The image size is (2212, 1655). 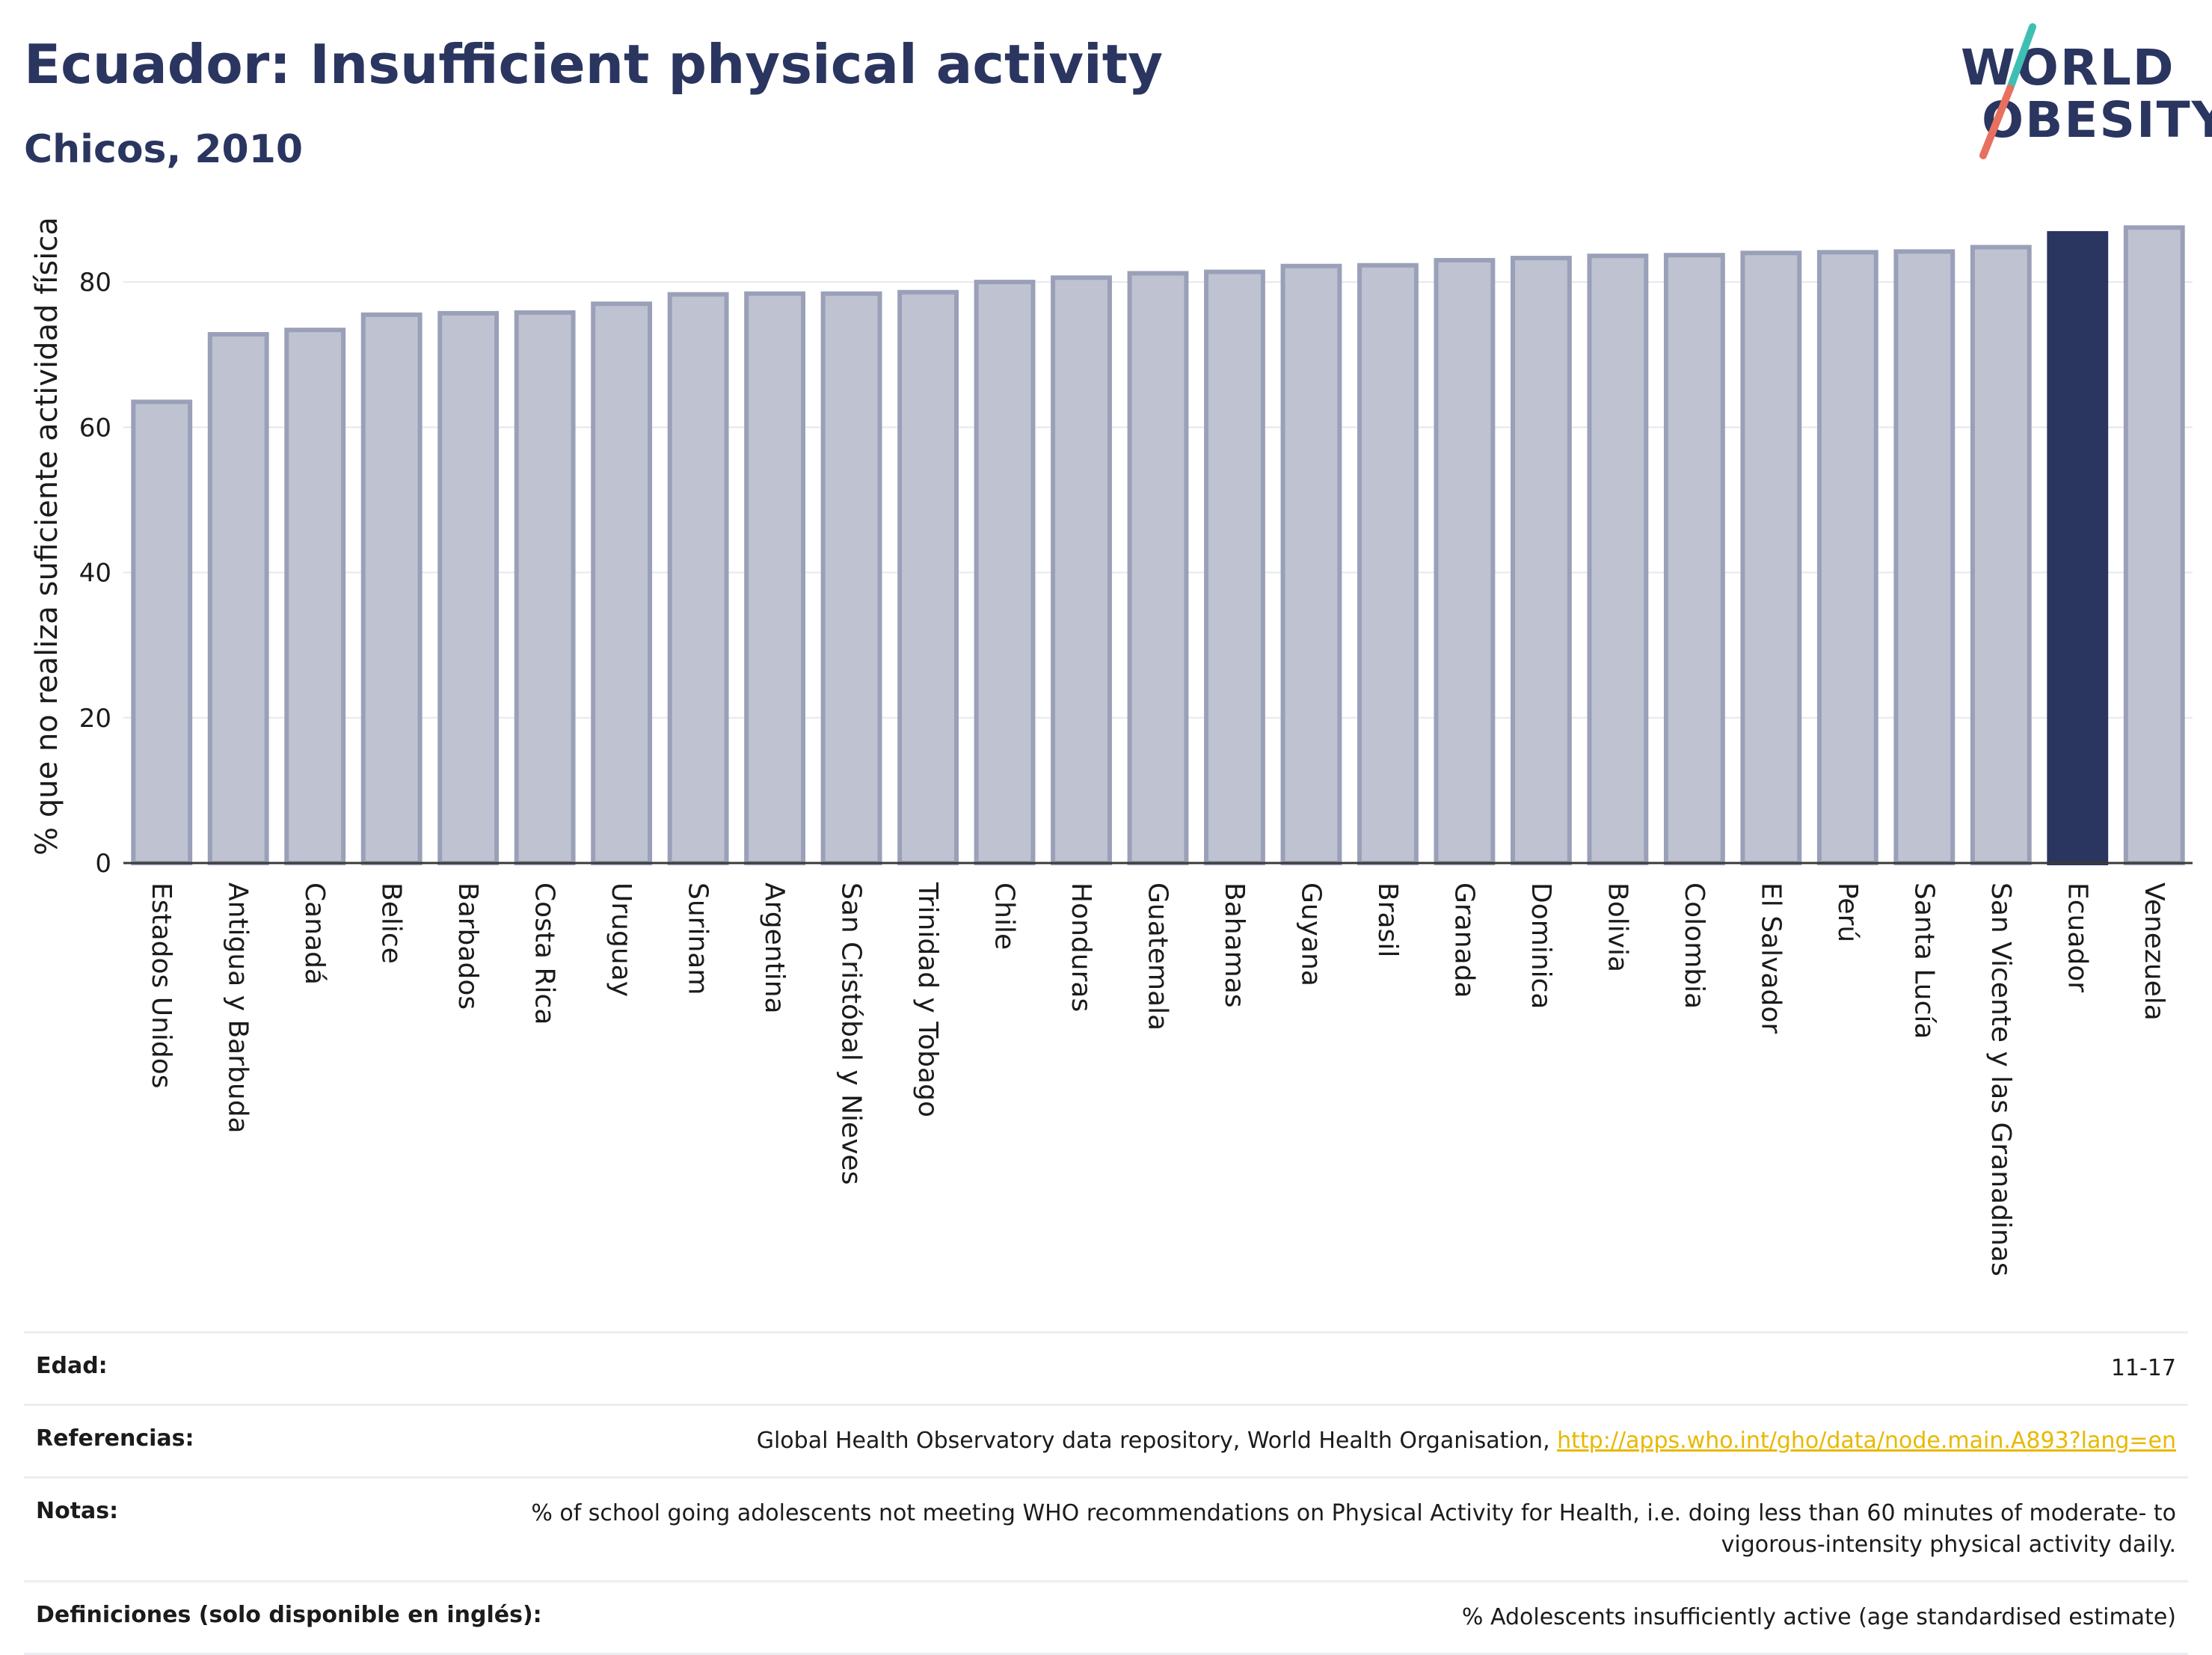 I want to click on bar-trinidad-y-tobago, so click(x=928, y=577).